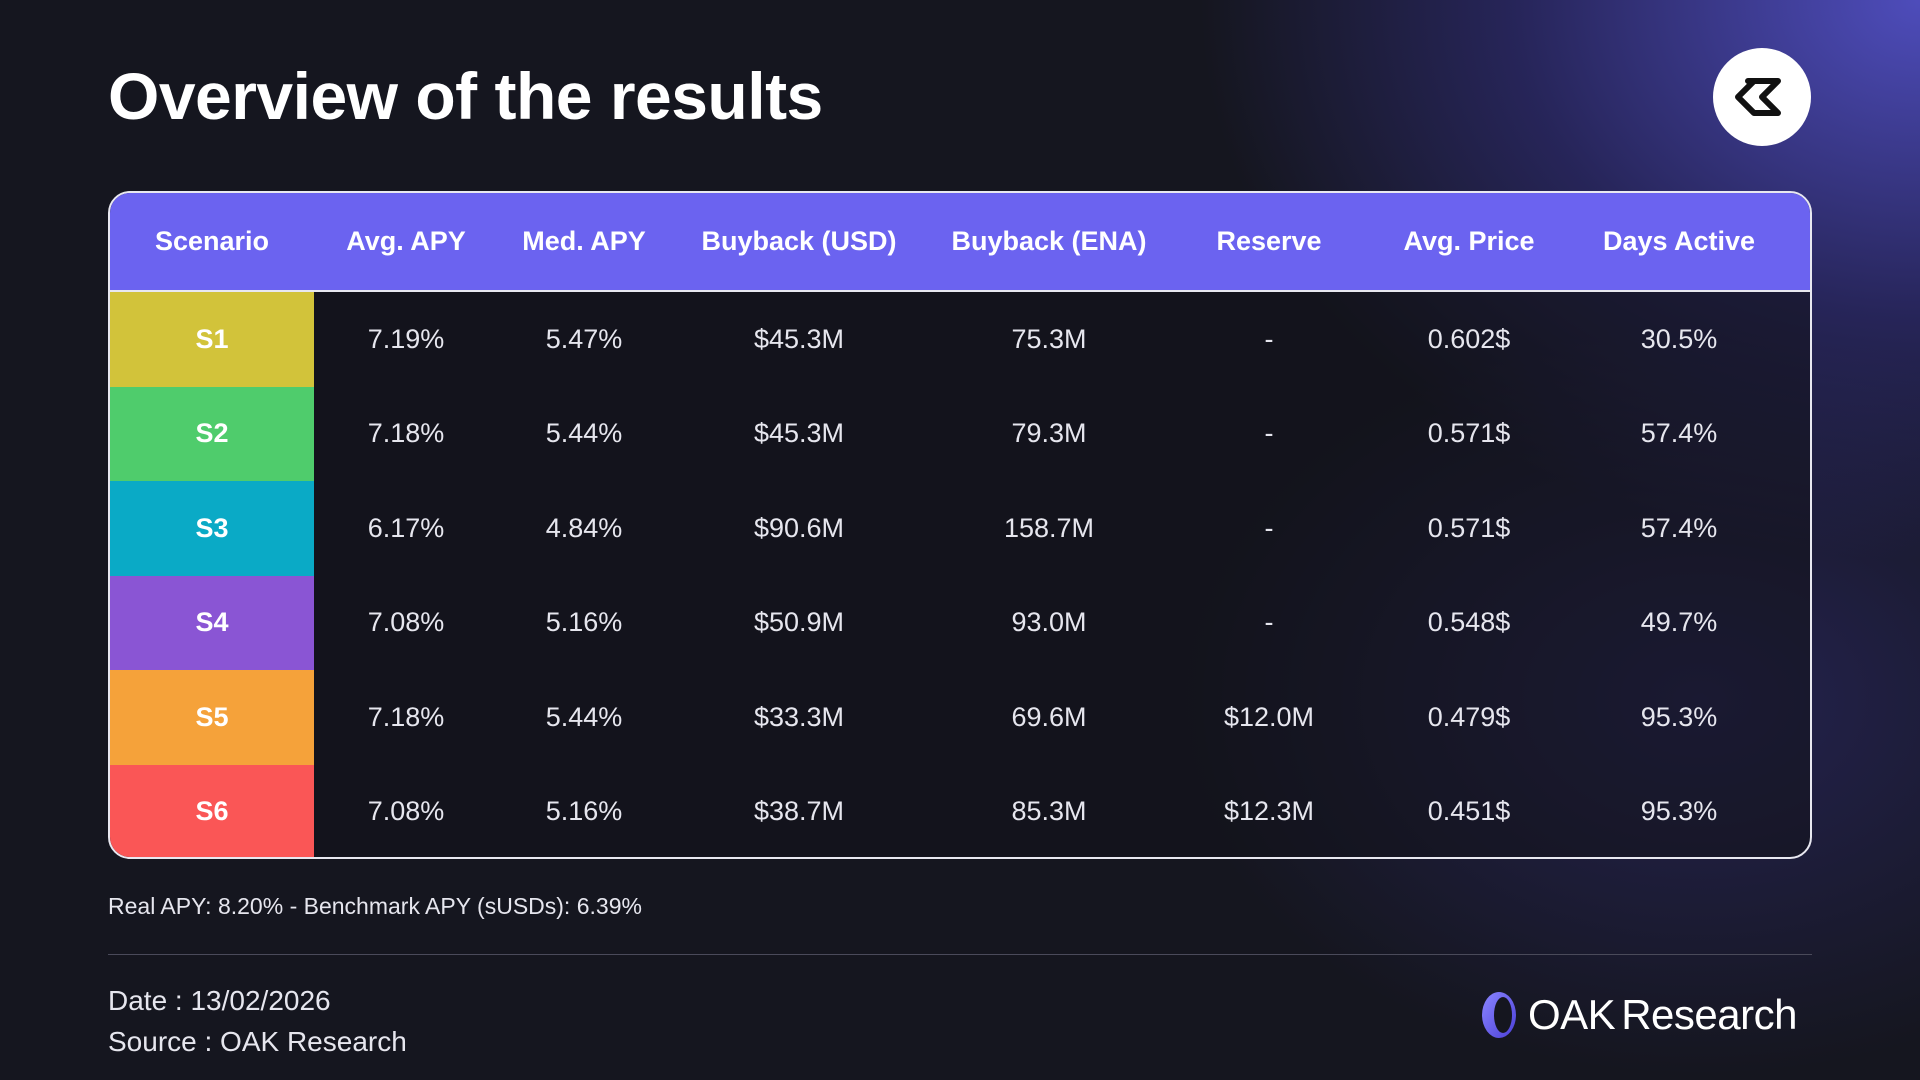  I want to click on divider, so click(960, 954).